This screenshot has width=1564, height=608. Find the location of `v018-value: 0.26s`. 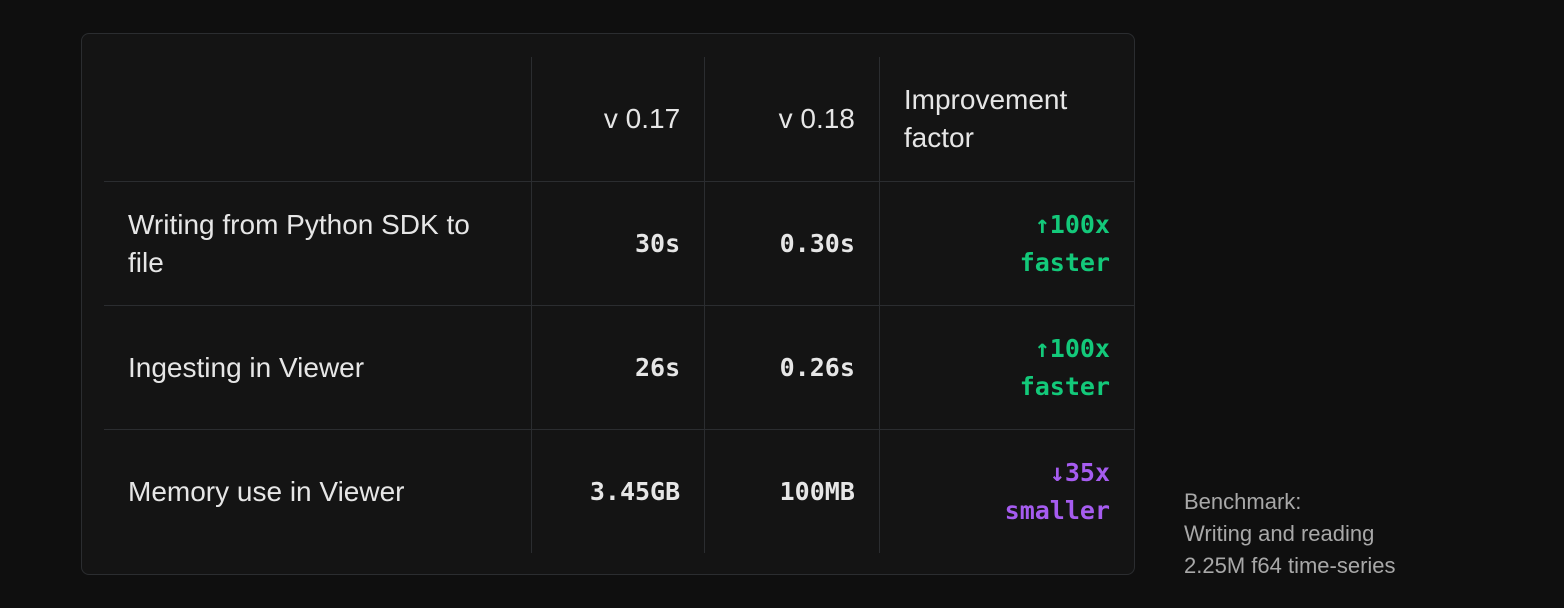

v018-value: 0.26s is located at coordinates (792, 367).